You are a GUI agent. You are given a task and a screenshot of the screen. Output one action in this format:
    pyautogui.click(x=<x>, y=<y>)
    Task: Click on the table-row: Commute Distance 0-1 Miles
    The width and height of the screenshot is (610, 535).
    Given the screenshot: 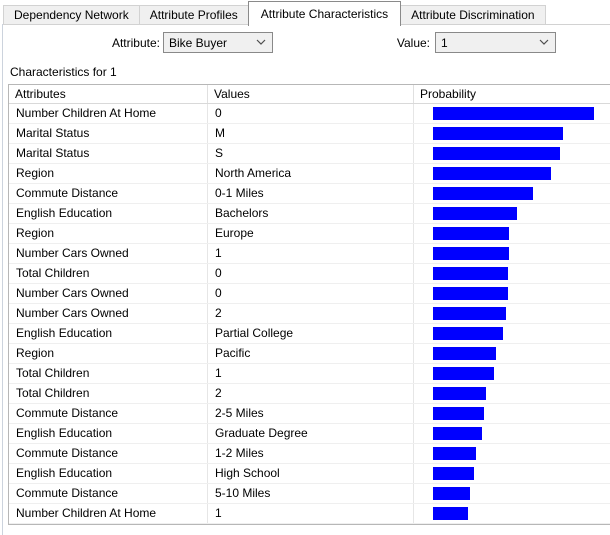 What is the action you would take?
    pyautogui.click(x=309, y=194)
    